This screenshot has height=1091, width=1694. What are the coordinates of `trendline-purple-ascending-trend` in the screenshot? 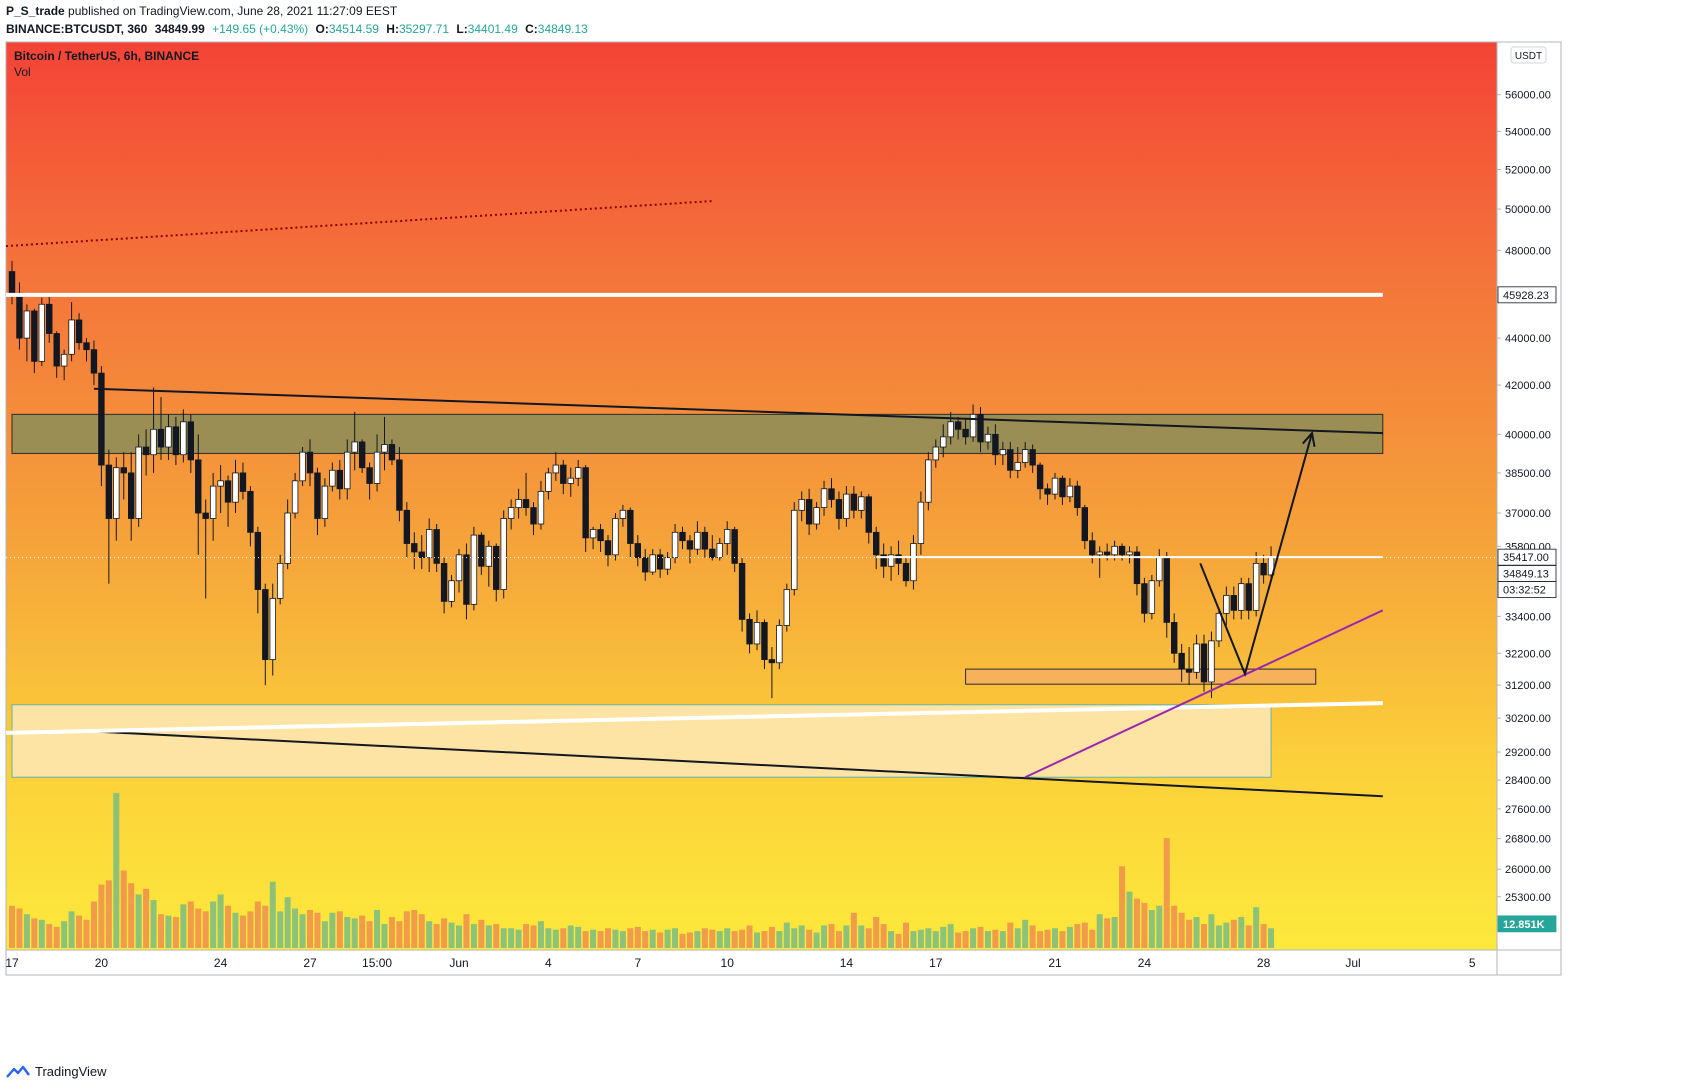 It's located at (1204, 694).